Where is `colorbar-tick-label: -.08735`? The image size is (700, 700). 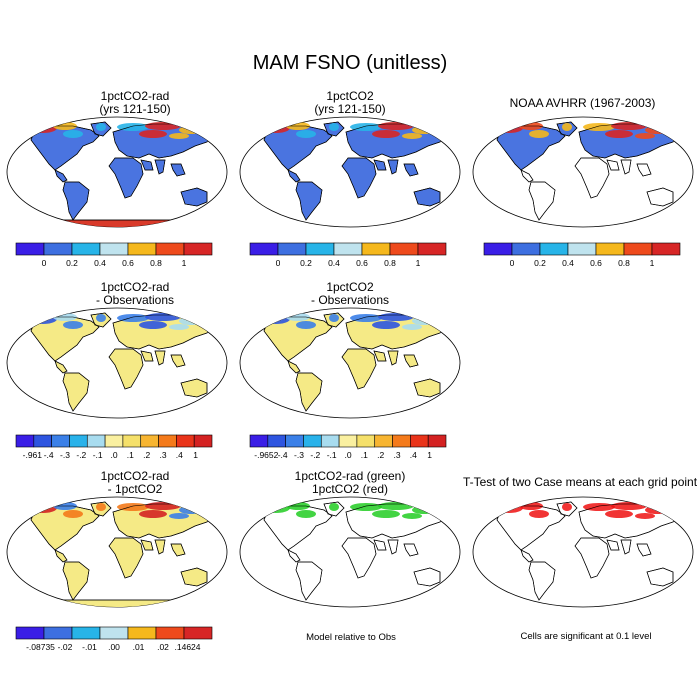 colorbar-tick-label: -.08735 is located at coordinates (40, 647).